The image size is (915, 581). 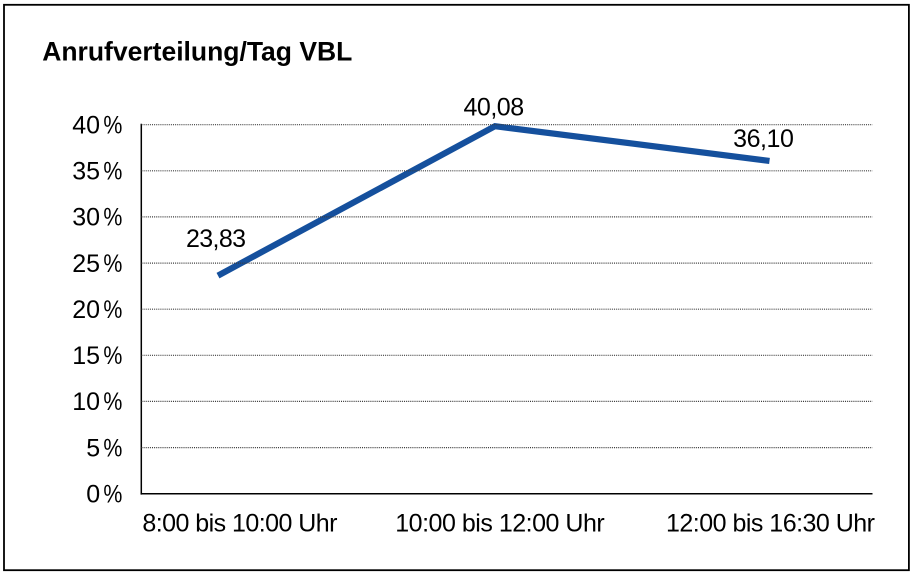 I want to click on svg-text: 36,10, so click(x=763, y=139).